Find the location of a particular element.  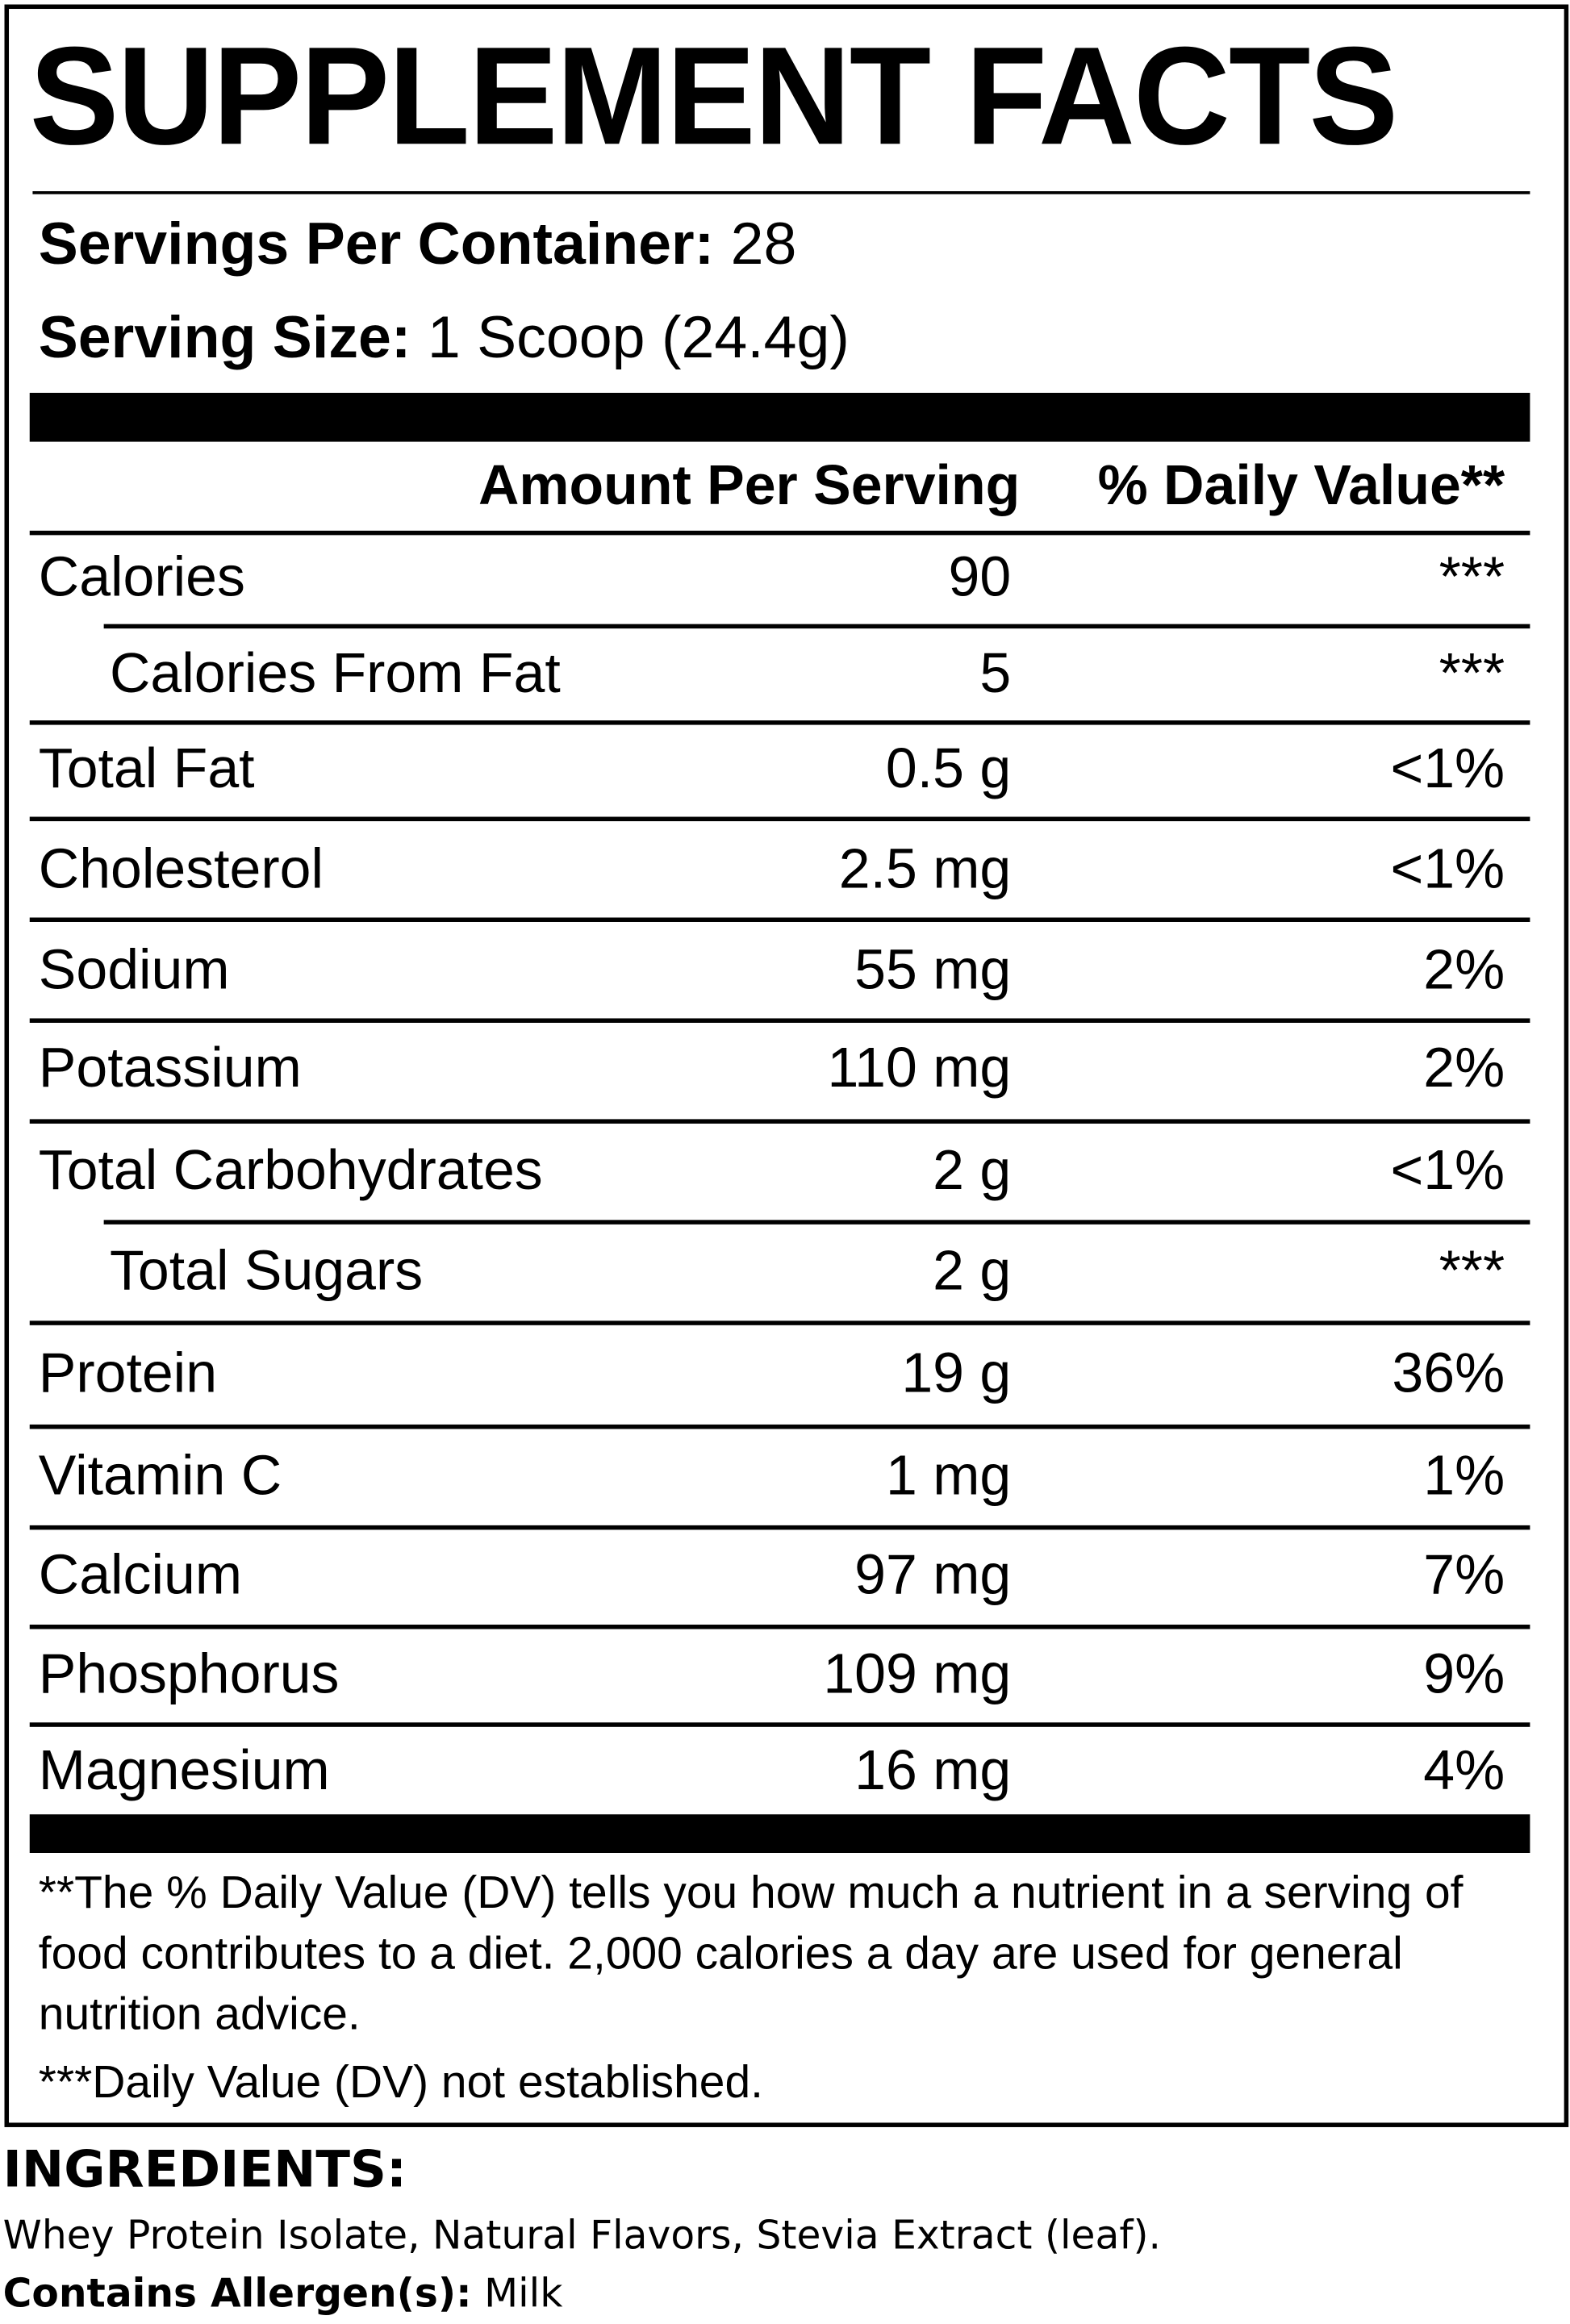

nutrient-name: Sodium is located at coordinates (134, 971).